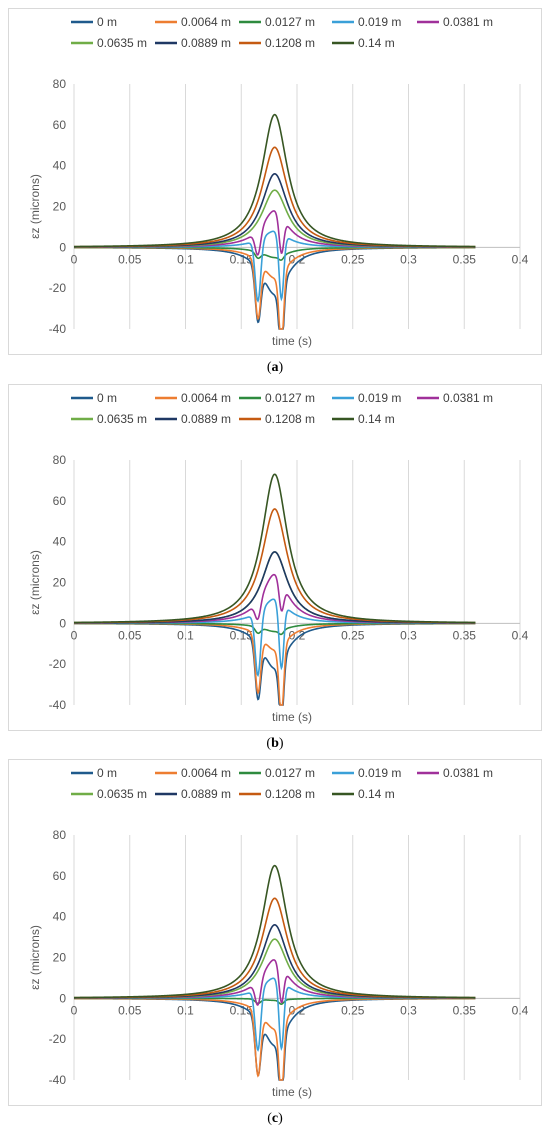 The width and height of the screenshot is (550, 1131). Describe the element at coordinates (275, 367) in the screenshot. I see `caption-a: (a)` at that location.